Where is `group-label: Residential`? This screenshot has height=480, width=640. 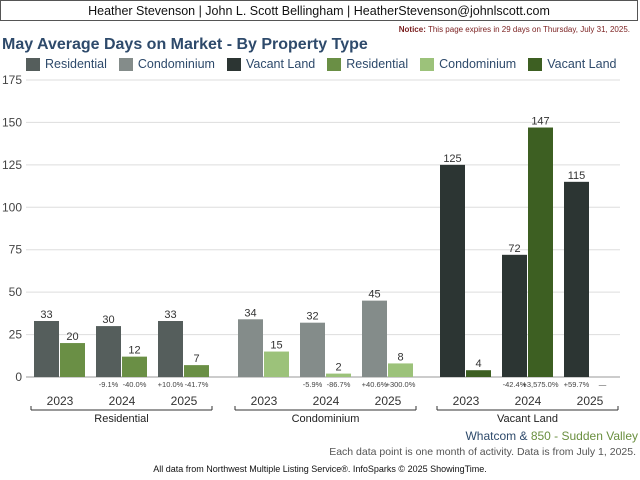
group-label: Residential is located at coordinates (121, 419).